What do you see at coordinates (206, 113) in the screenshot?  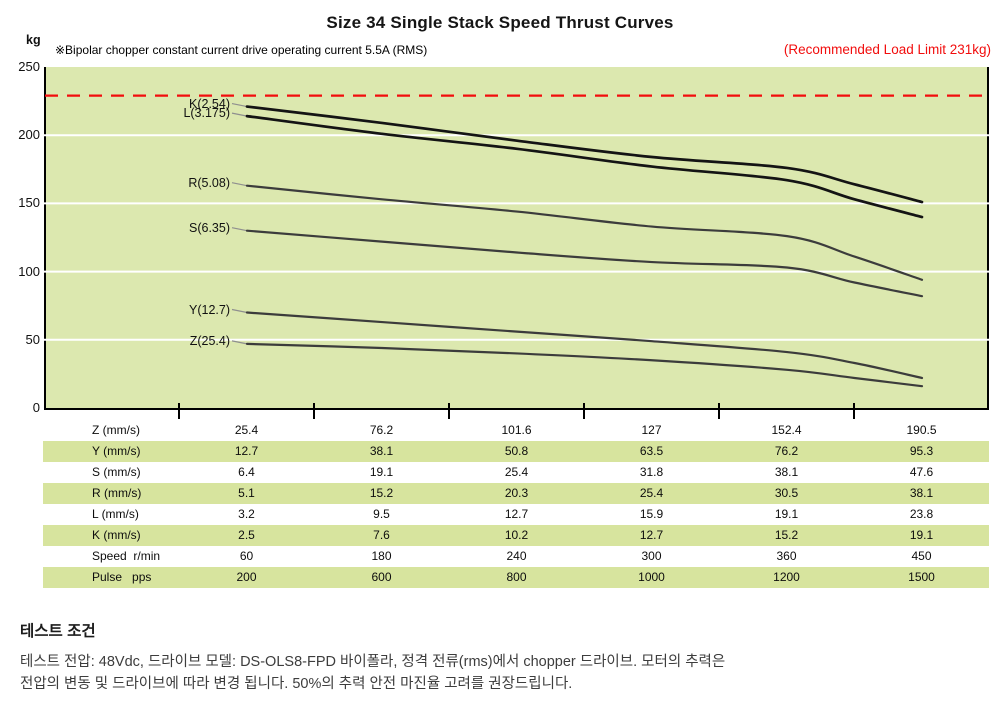 I see `curve-label-l: L(3.175)` at bounding box center [206, 113].